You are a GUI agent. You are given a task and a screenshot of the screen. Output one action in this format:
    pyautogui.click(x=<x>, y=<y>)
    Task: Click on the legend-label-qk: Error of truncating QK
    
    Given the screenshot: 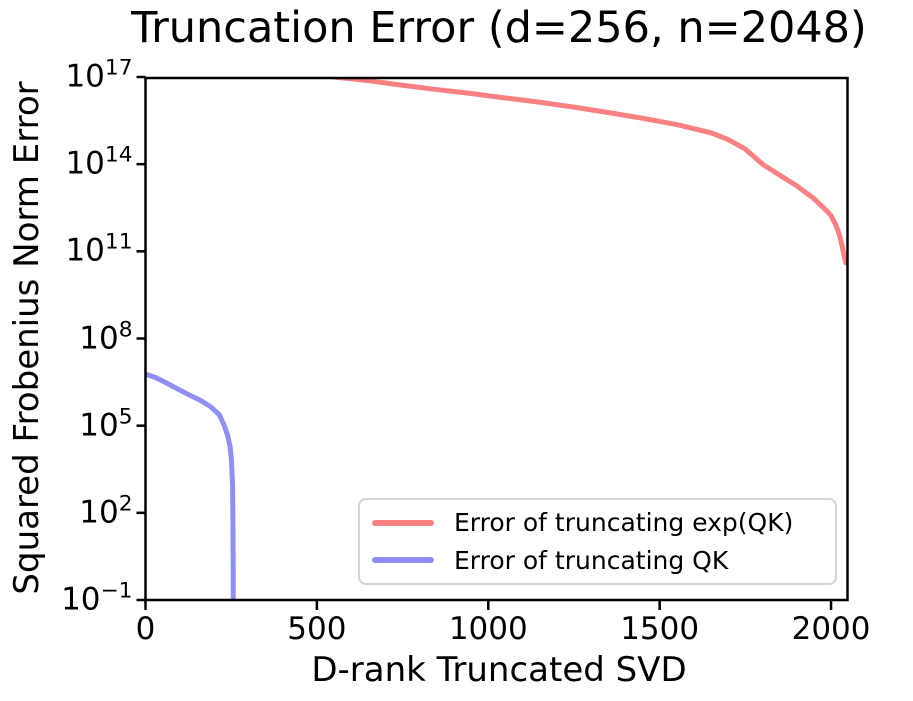 What is the action you would take?
    pyautogui.click(x=591, y=560)
    